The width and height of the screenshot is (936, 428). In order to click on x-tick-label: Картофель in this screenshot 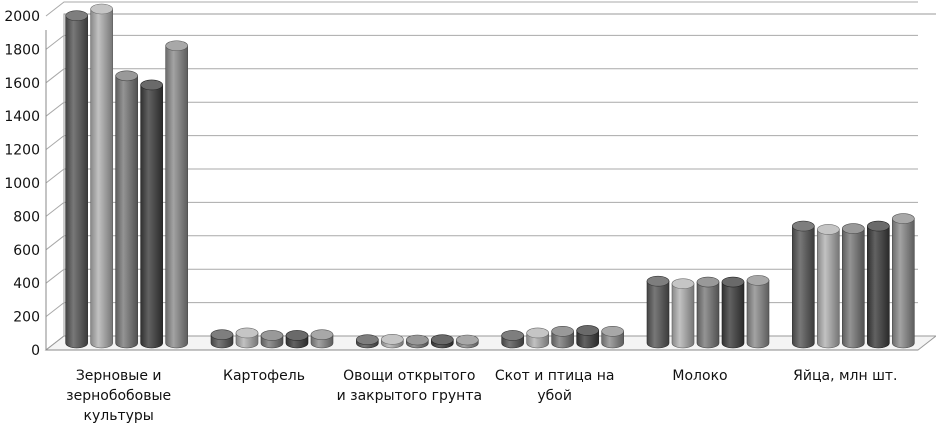, I will do `click(264, 376)`.